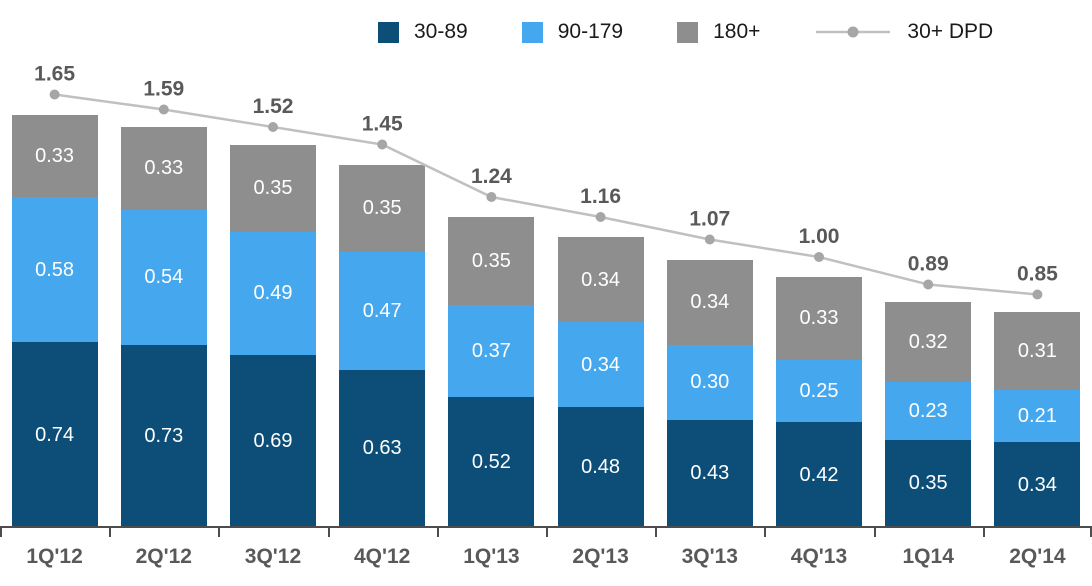 The width and height of the screenshot is (1092, 586). I want to click on x-axis-label: 4Q'13, so click(819, 556).